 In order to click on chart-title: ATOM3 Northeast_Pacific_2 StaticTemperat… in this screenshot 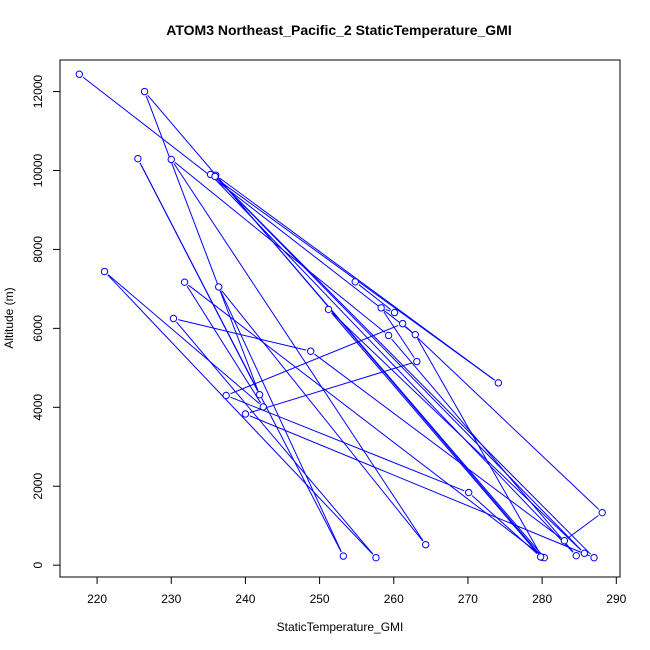, I will do `click(338, 30)`.